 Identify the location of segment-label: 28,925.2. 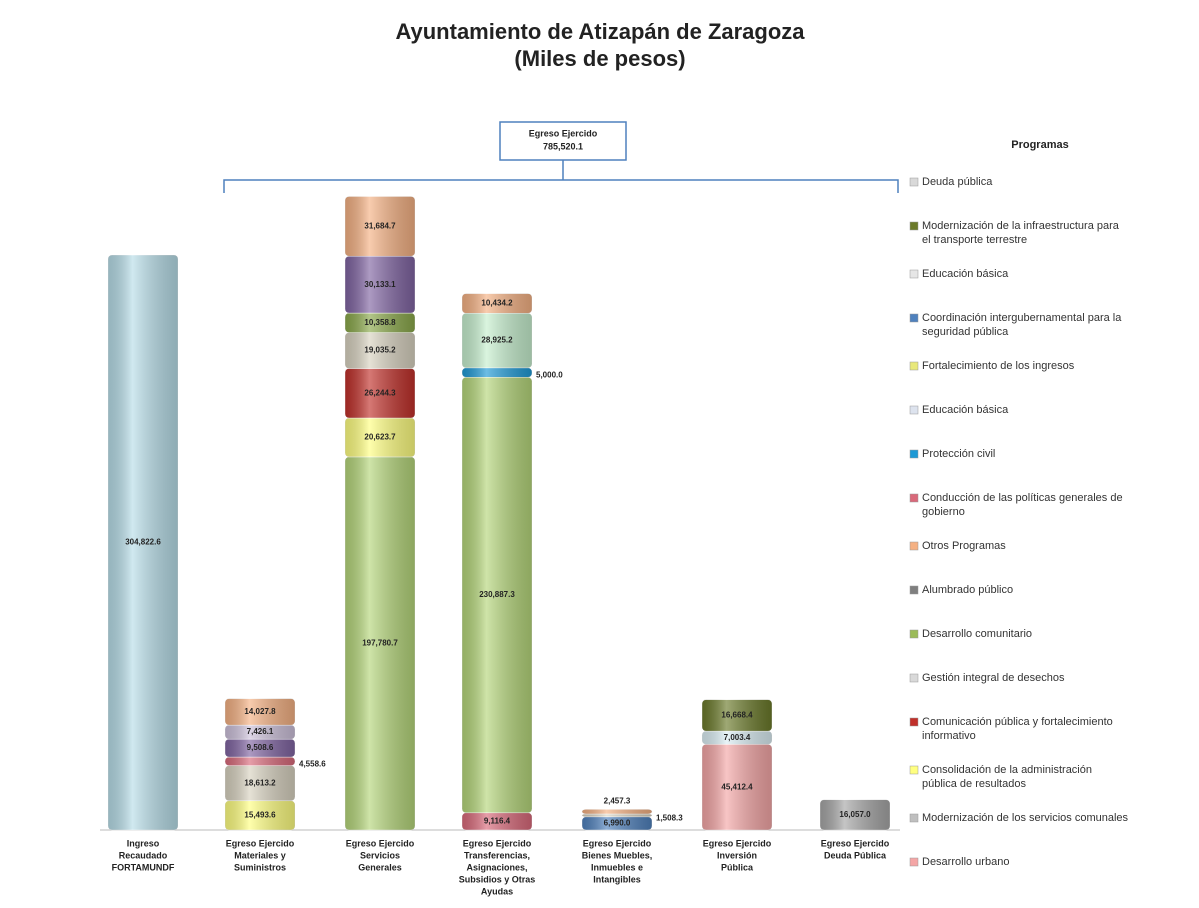
(497, 340).